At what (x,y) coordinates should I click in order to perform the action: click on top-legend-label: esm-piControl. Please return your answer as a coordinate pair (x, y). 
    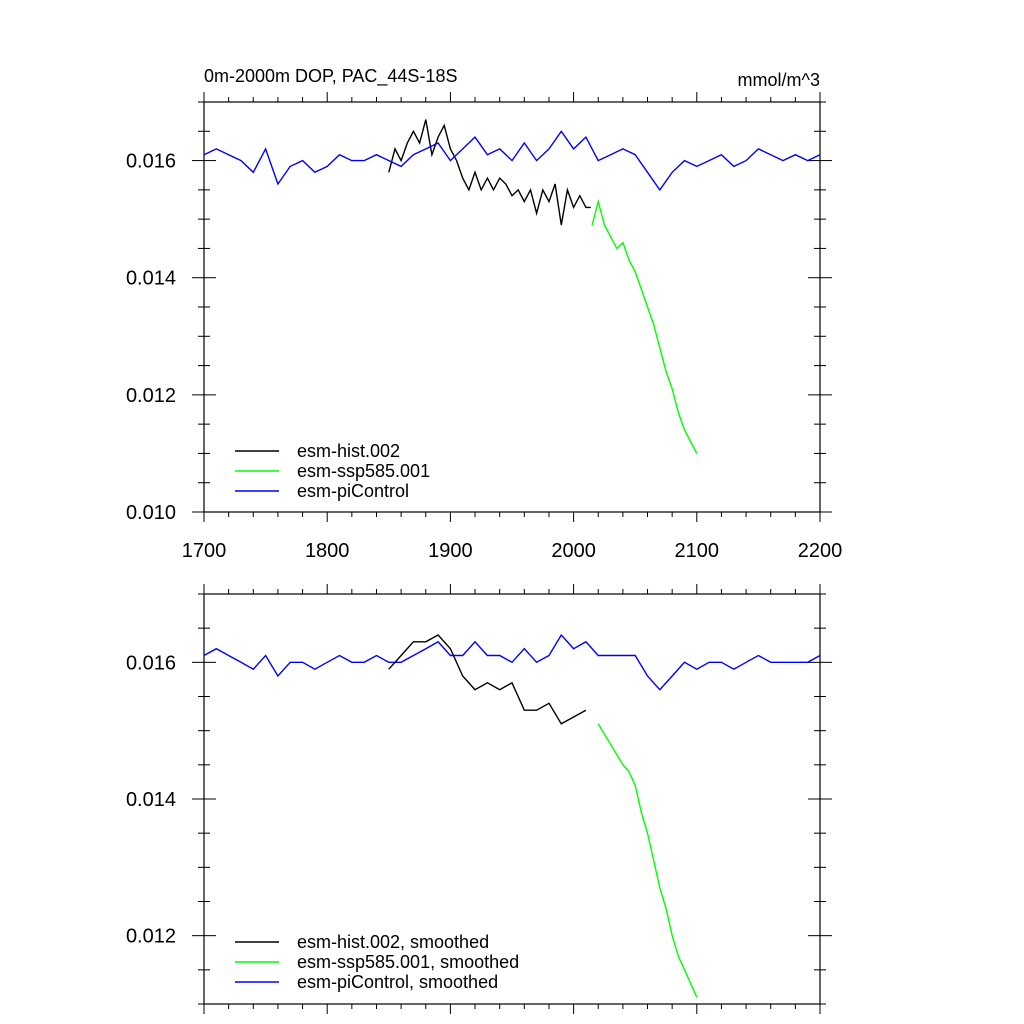
    Looking at the image, I should click on (353, 491).